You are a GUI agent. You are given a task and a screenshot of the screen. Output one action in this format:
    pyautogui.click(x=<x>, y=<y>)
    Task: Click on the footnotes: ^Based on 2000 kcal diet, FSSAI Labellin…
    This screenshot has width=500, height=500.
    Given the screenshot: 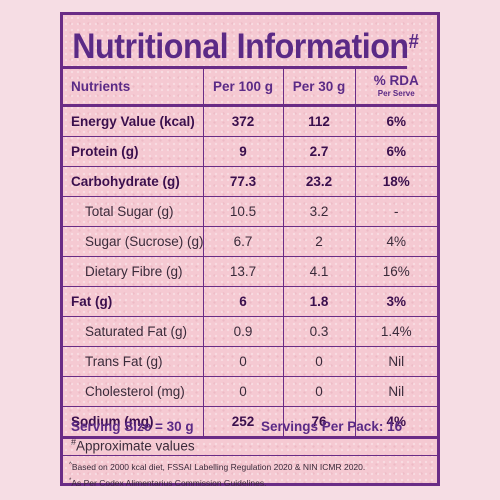 What is the action you would take?
    pyautogui.click(x=250, y=471)
    